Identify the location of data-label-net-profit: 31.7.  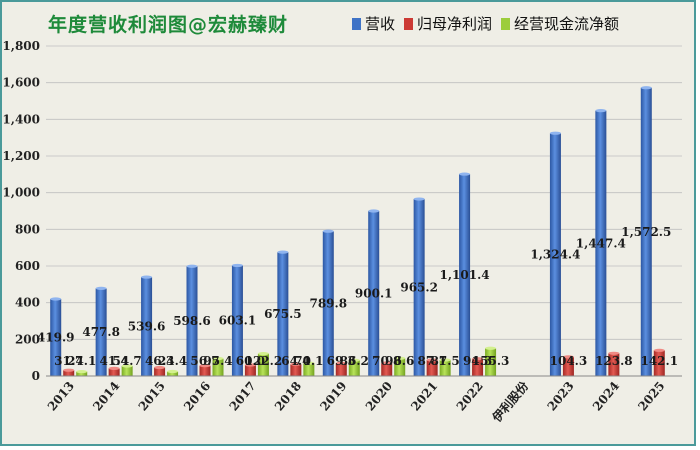
(68, 361).